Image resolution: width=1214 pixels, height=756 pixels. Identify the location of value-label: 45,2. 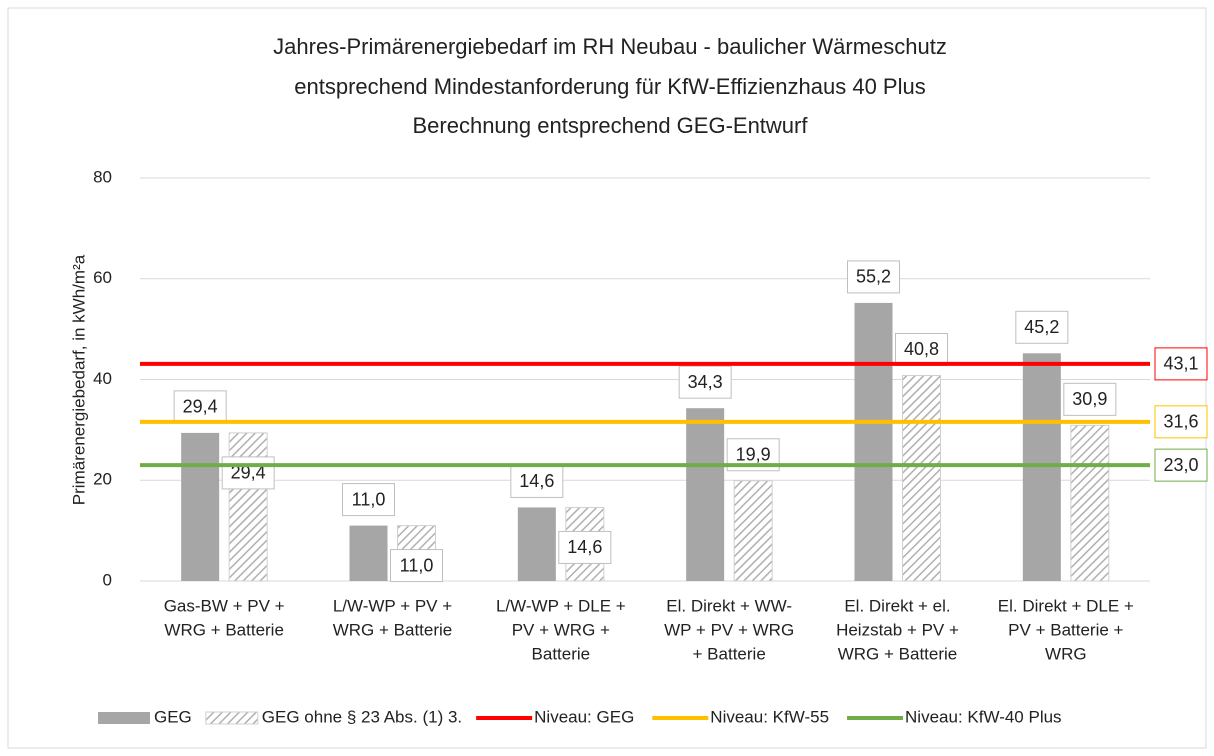
(1041, 327).